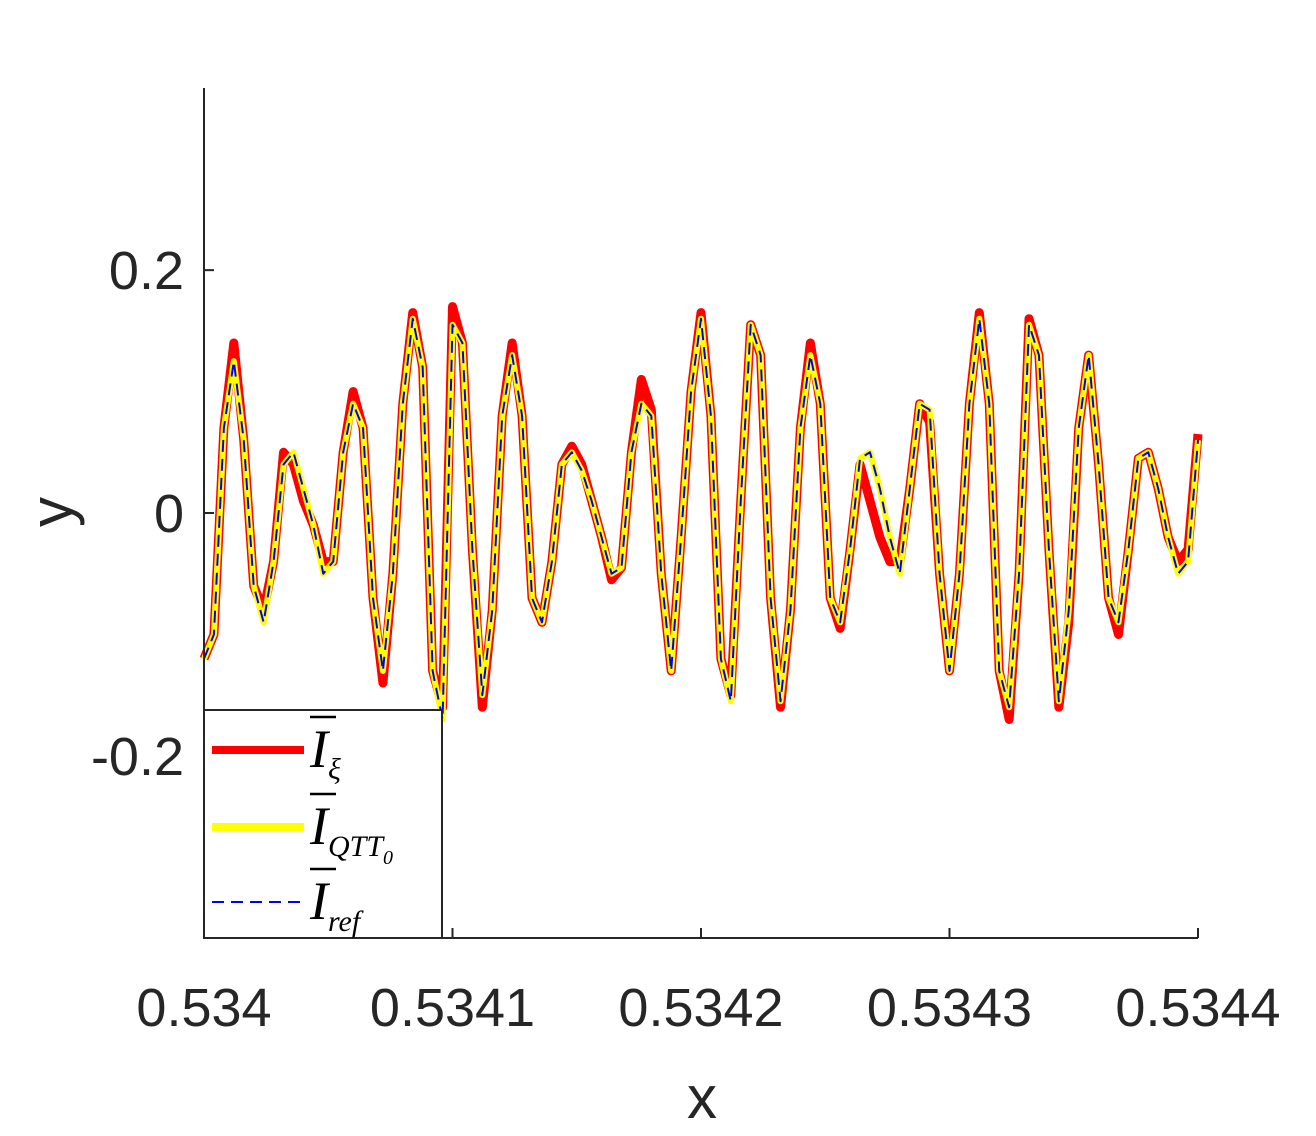 The height and width of the screenshot is (1136, 1316). I want to click on legend-subscript: ref, so click(346, 921).